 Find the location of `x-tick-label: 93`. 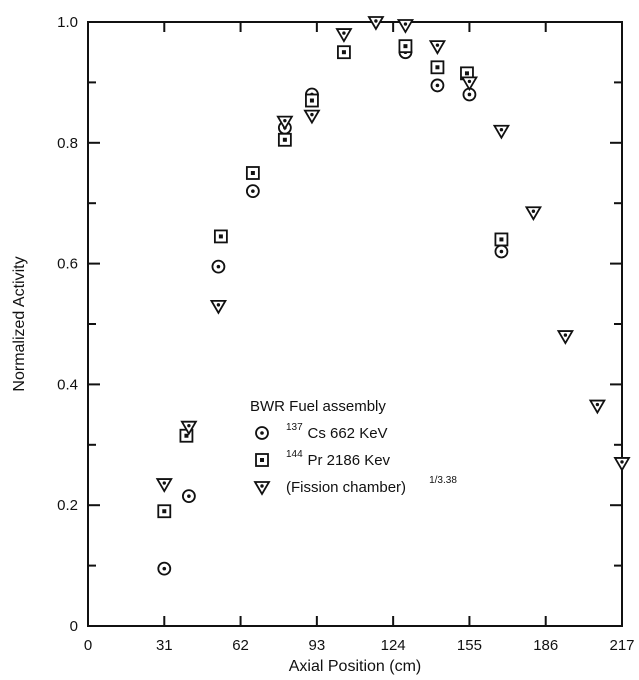

x-tick-label: 93 is located at coordinates (317, 645).